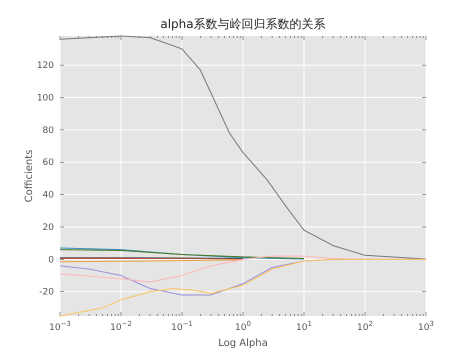  I want to click on x-tick-label: 10$^{3}$, so click(426, 326).